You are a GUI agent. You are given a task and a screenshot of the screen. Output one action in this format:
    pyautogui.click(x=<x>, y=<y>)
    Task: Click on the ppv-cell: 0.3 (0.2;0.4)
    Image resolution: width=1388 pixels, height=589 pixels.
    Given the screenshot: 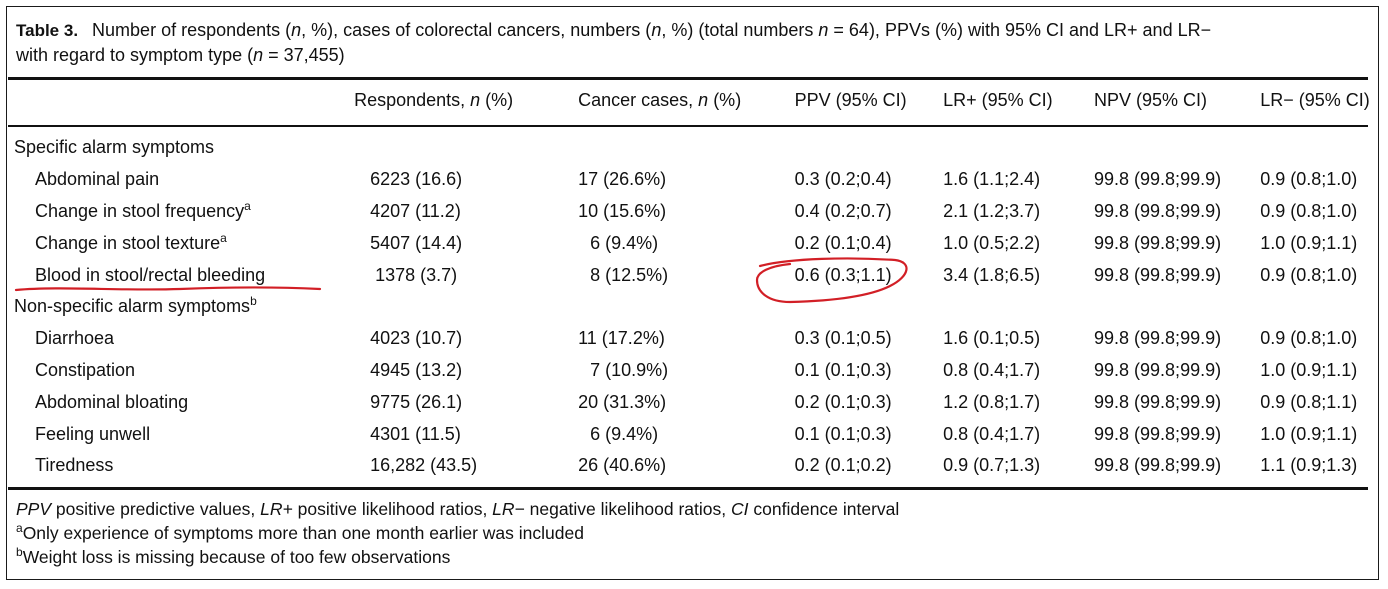 What is the action you would take?
    pyautogui.click(x=843, y=179)
    